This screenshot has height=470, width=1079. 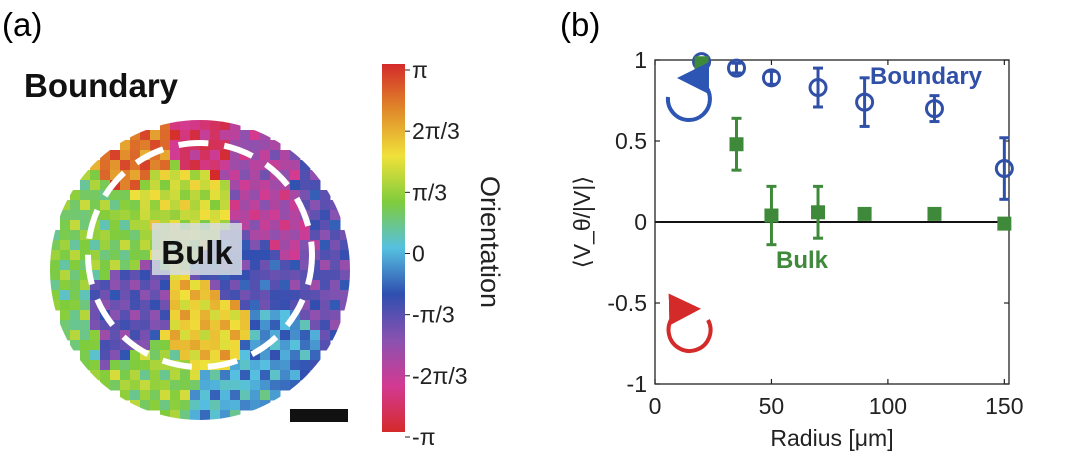 What do you see at coordinates (433, 315) in the screenshot?
I see `colorbar-tick-label: -π/3` at bounding box center [433, 315].